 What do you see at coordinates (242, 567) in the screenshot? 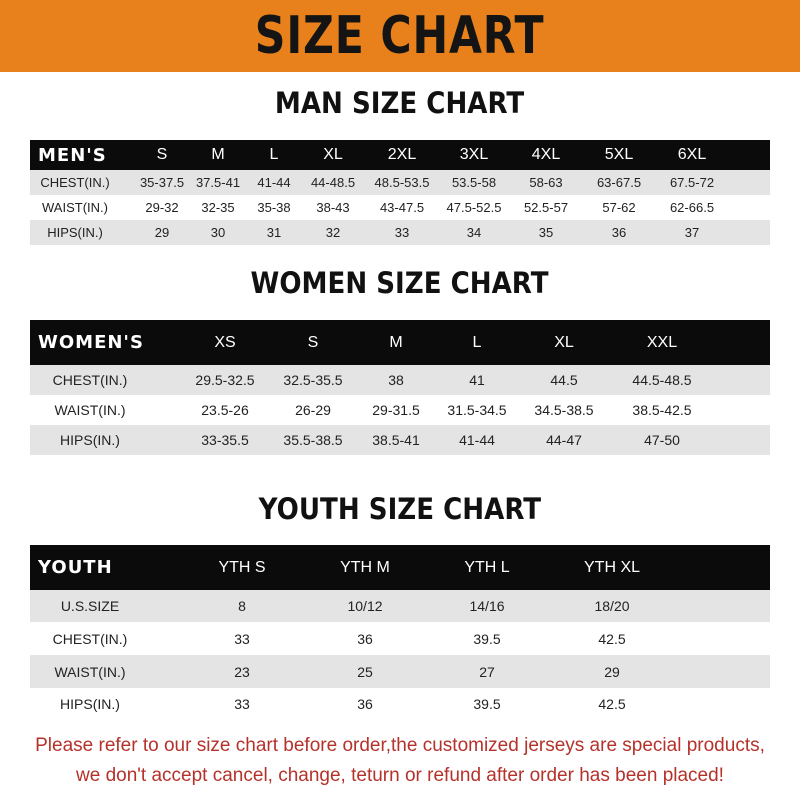
I see `size-cell: YTH S` at bounding box center [242, 567].